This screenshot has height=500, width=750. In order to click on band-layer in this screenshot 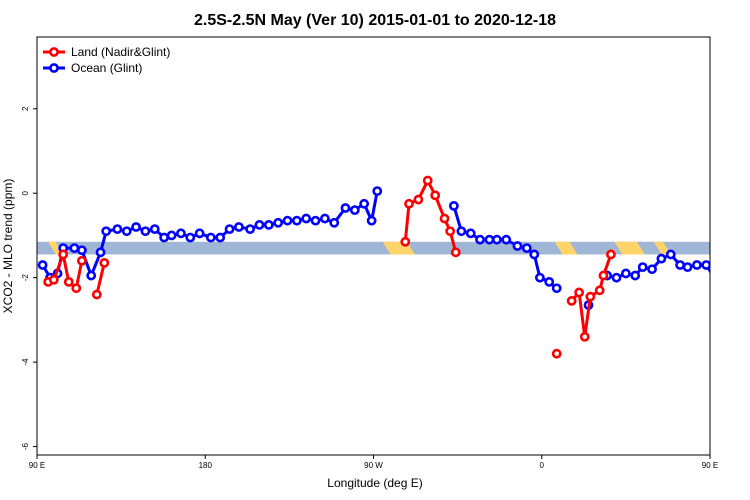, I will do `click(373, 248)`.